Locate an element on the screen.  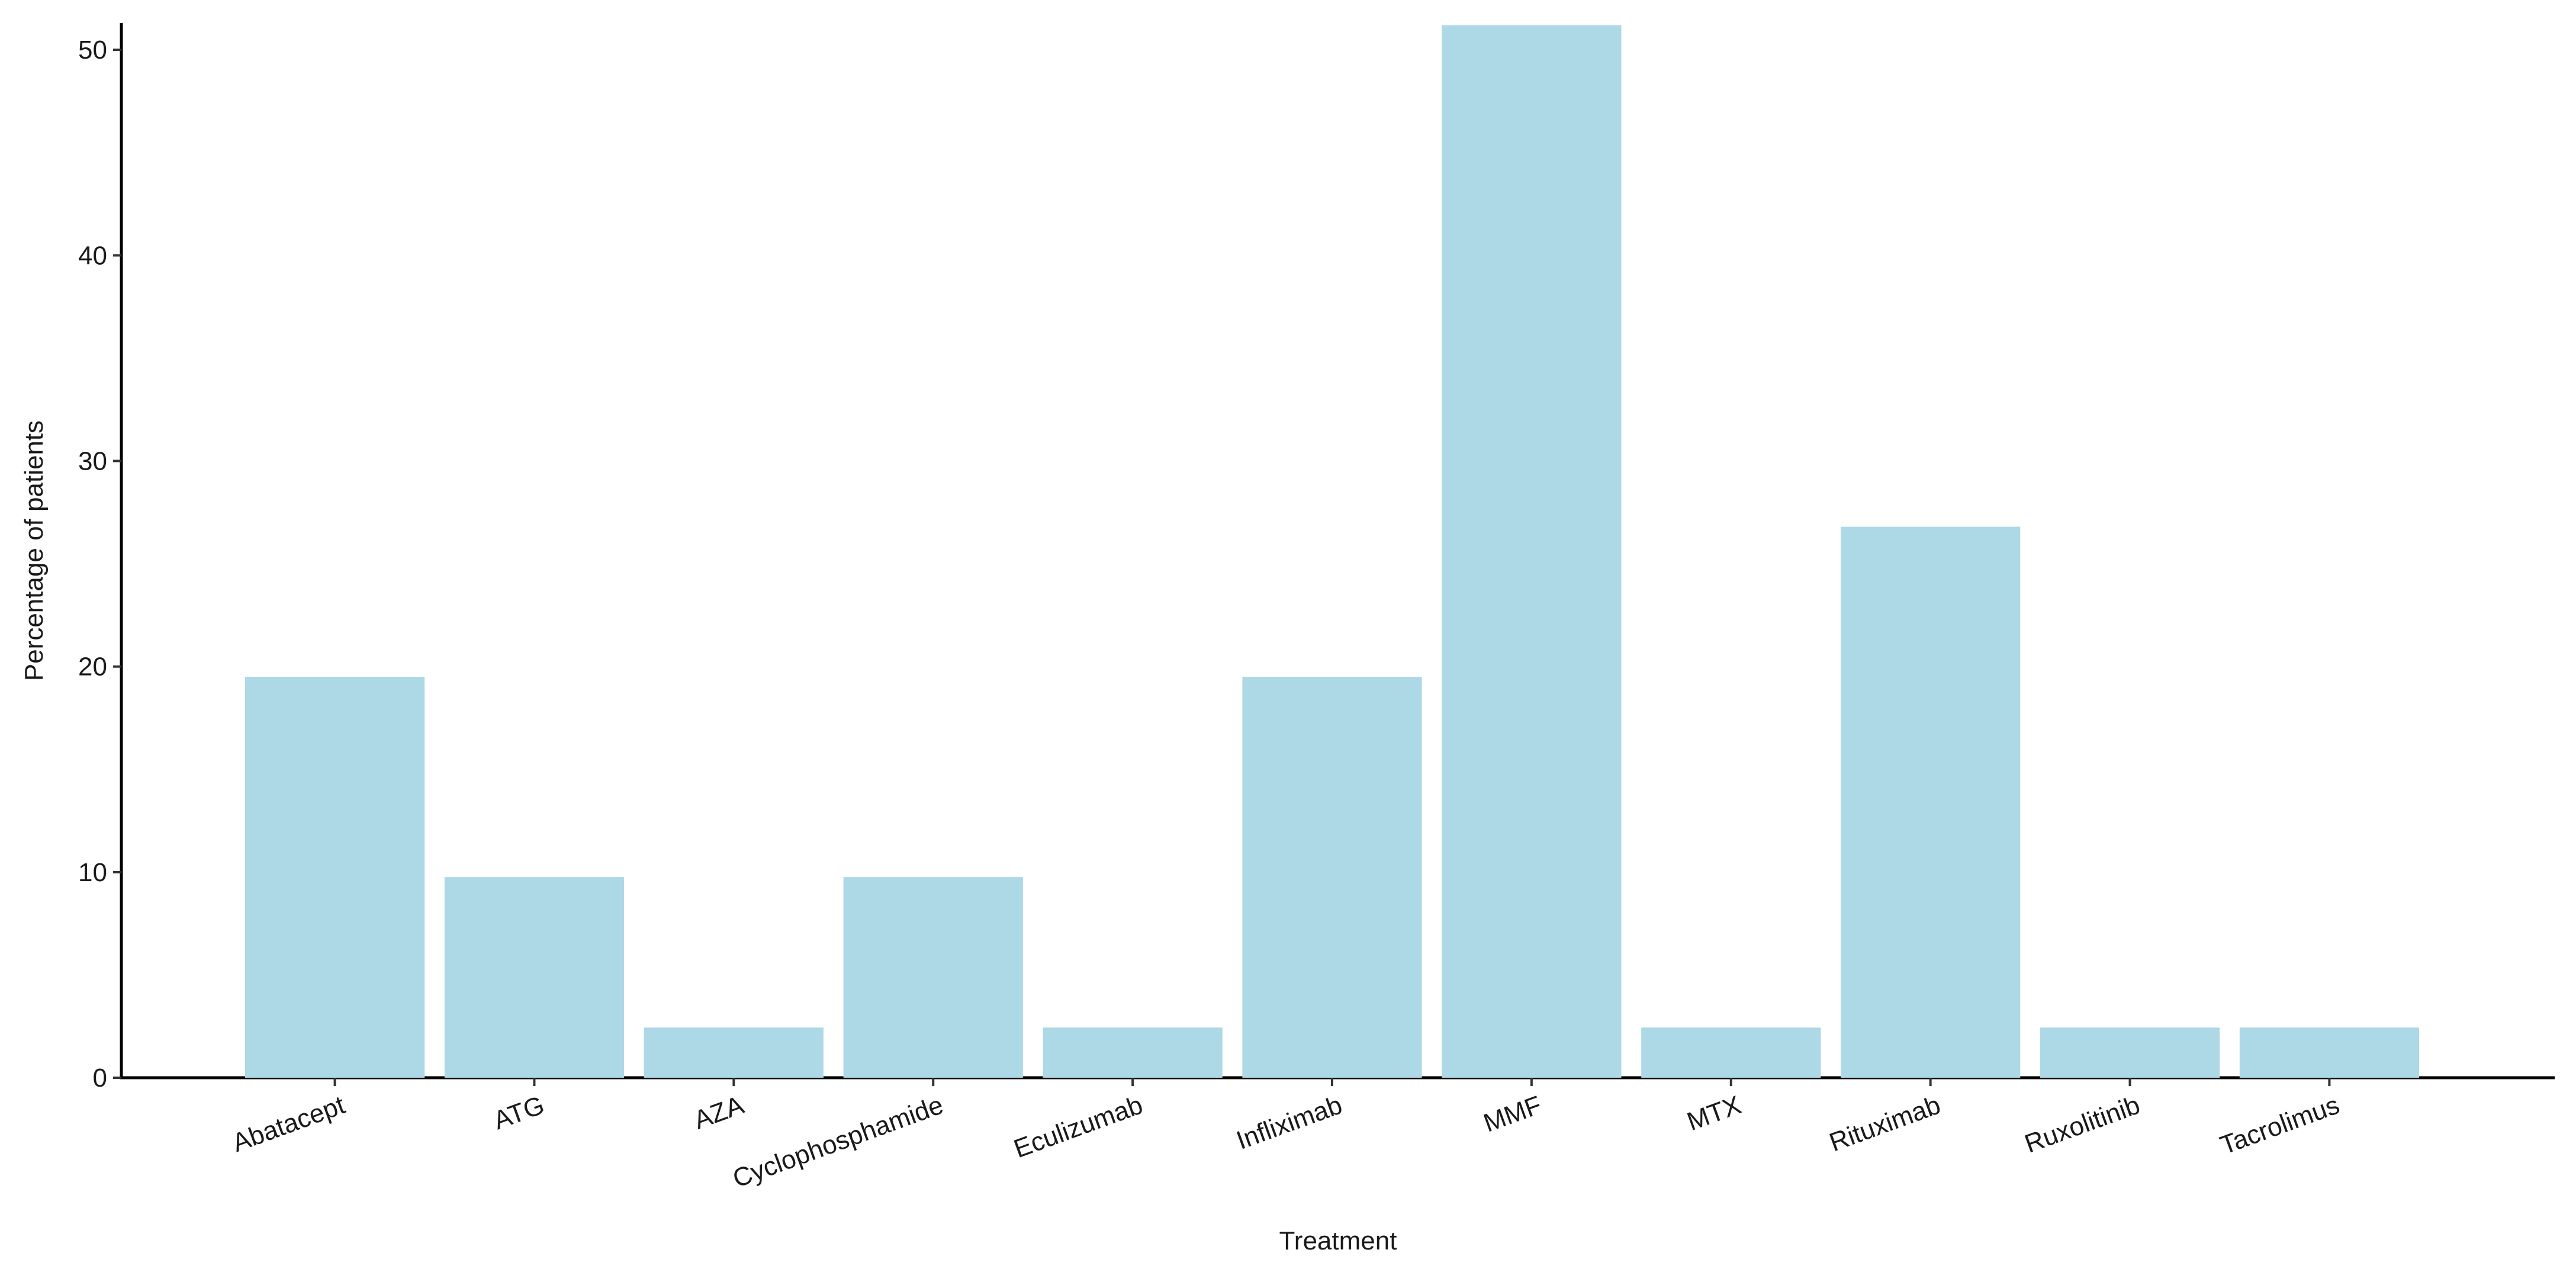
y-tick-label: 30 is located at coordinates (92, 461).